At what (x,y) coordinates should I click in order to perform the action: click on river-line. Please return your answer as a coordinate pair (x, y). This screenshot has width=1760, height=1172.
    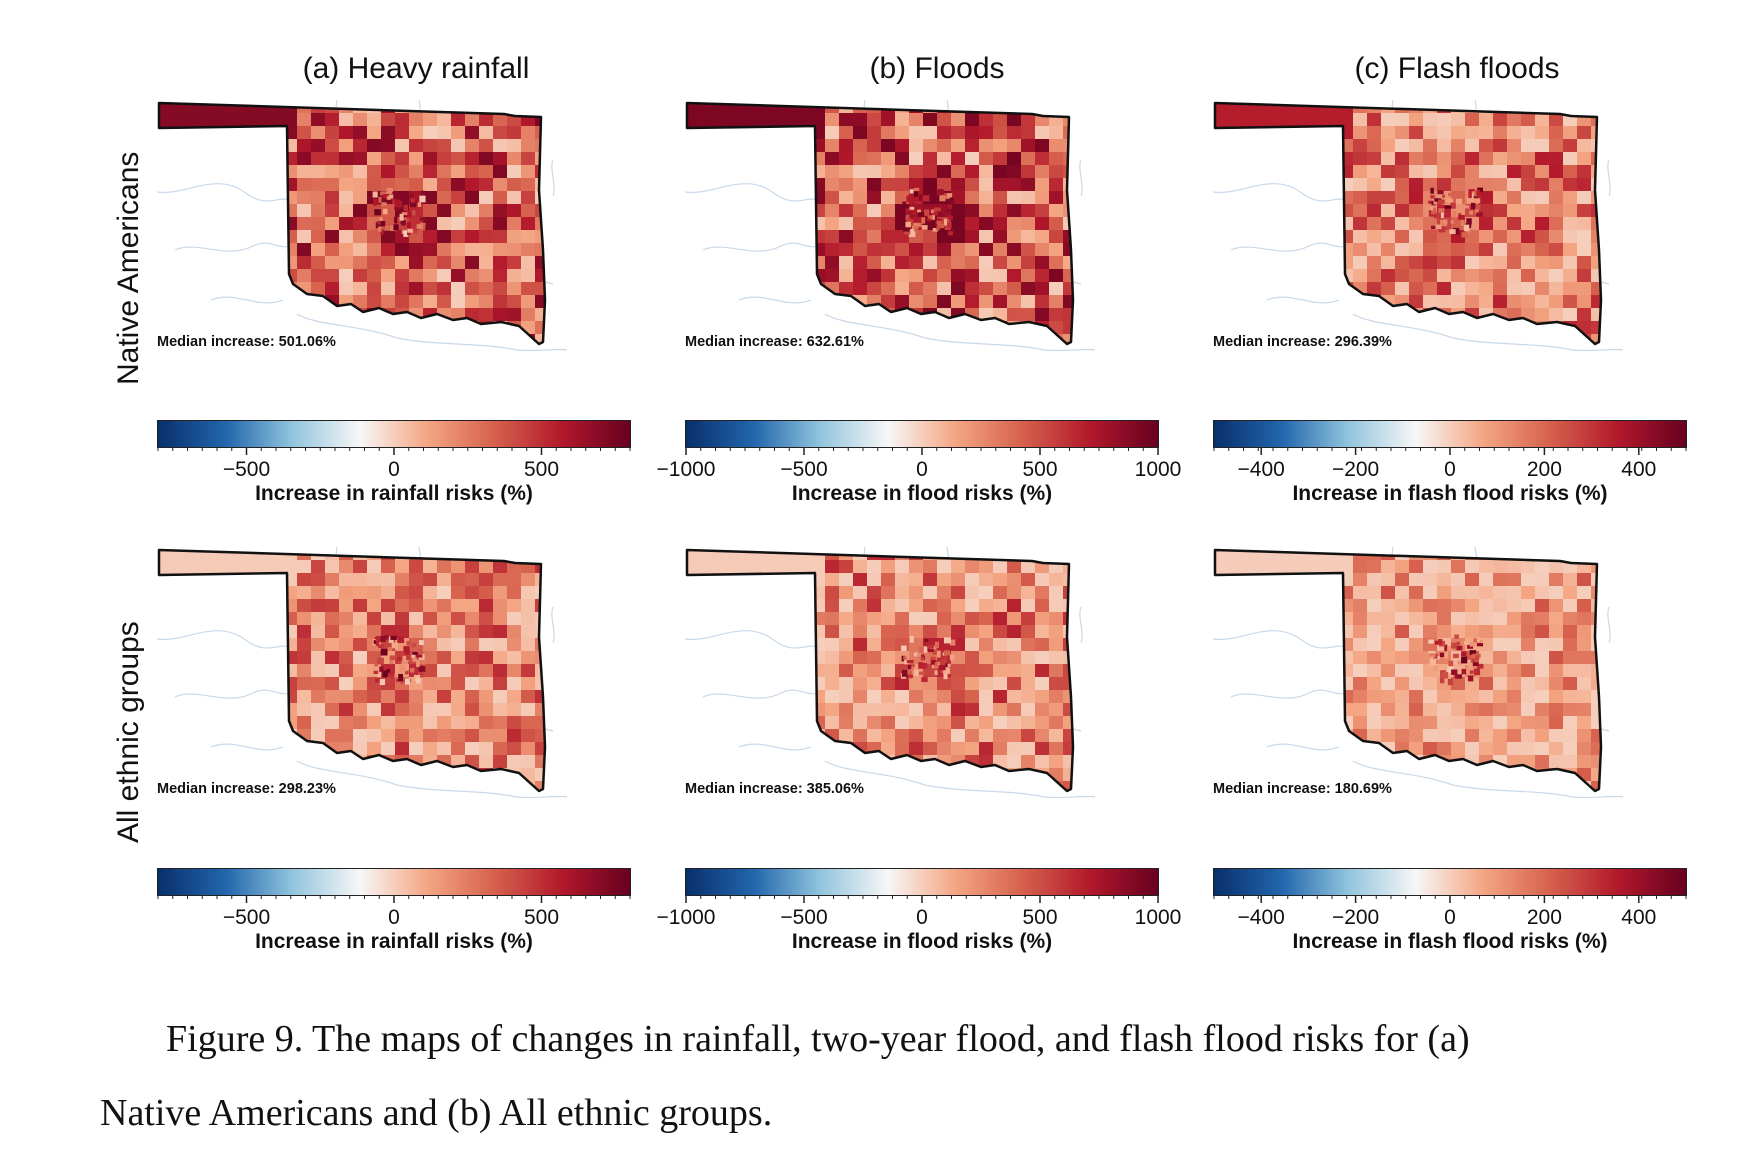
    Looking at the image, I should click on (553, 178).